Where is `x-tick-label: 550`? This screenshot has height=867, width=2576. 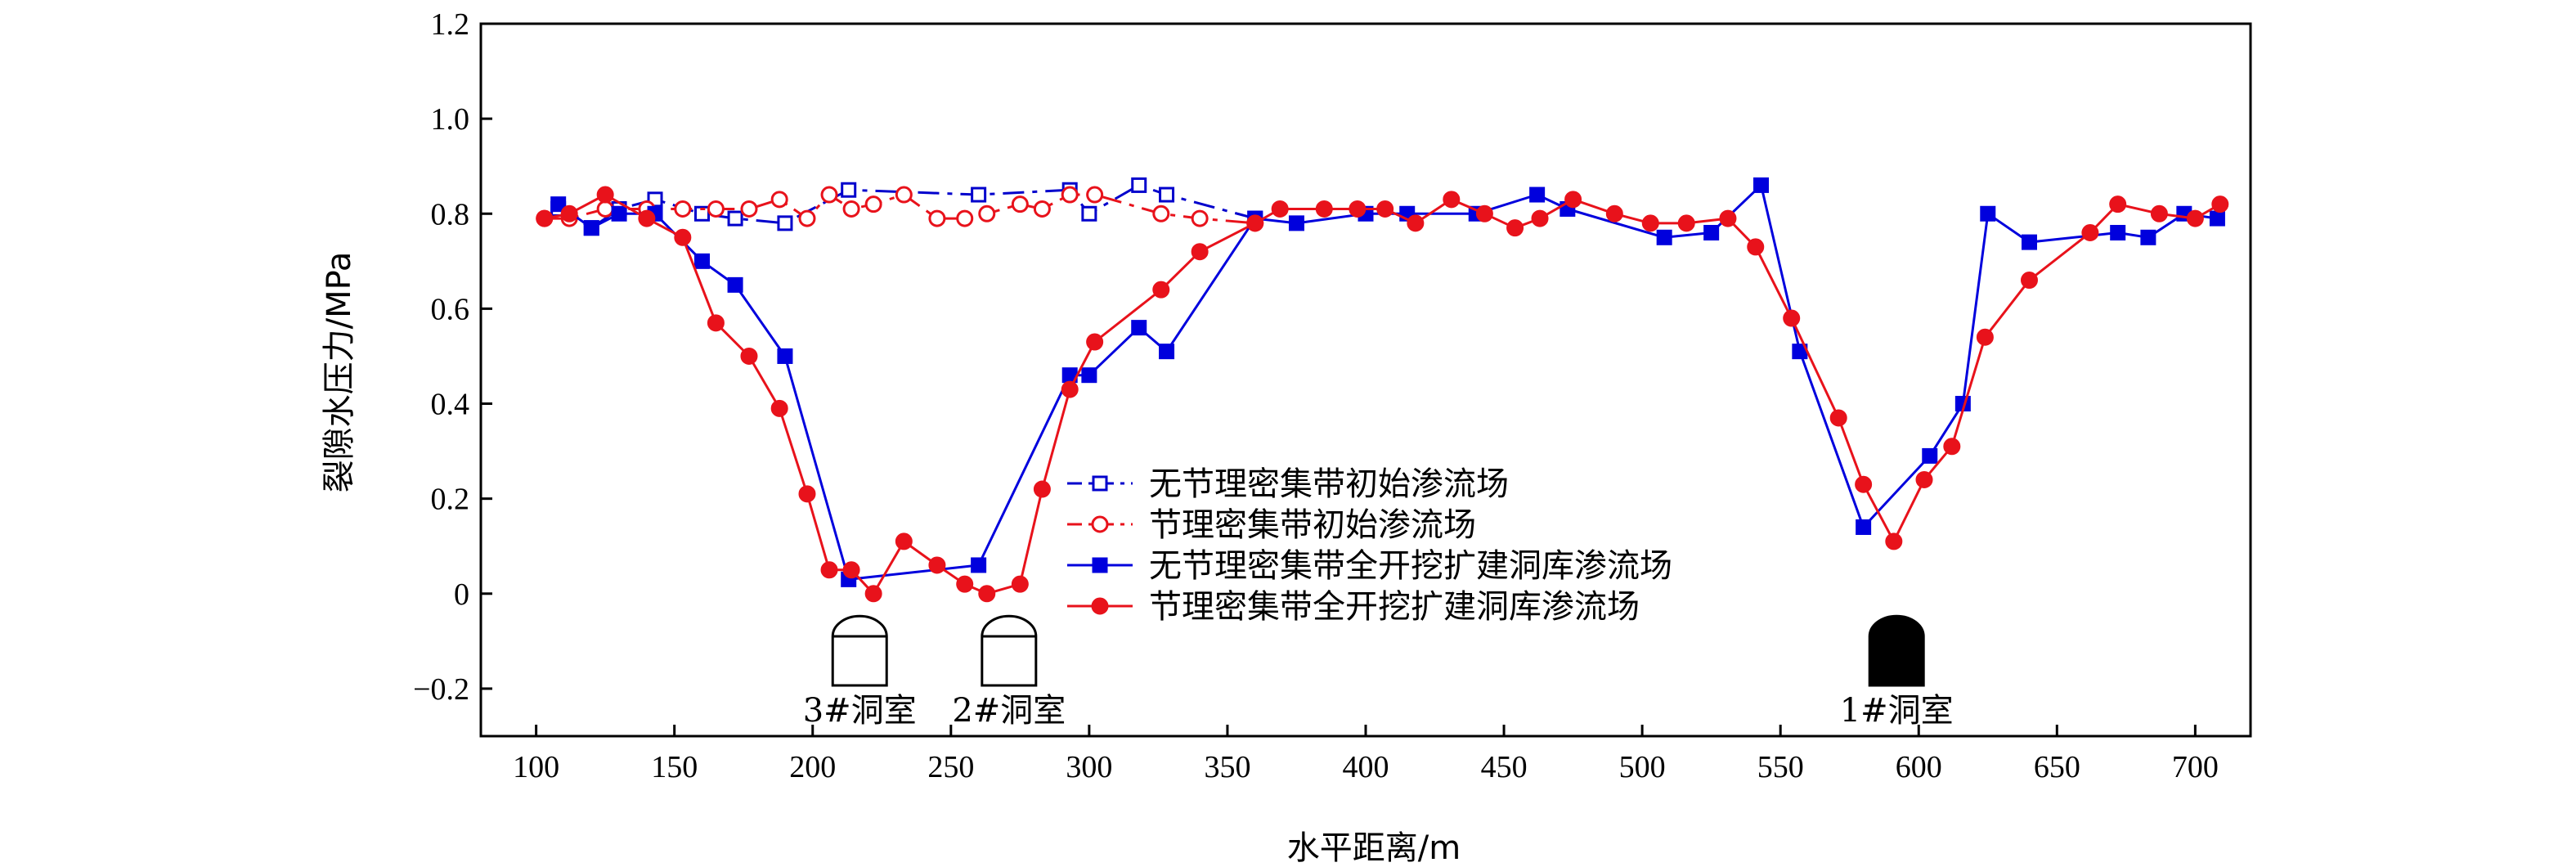 x-tick-label: 550 is located at coordinates (1781, 767).